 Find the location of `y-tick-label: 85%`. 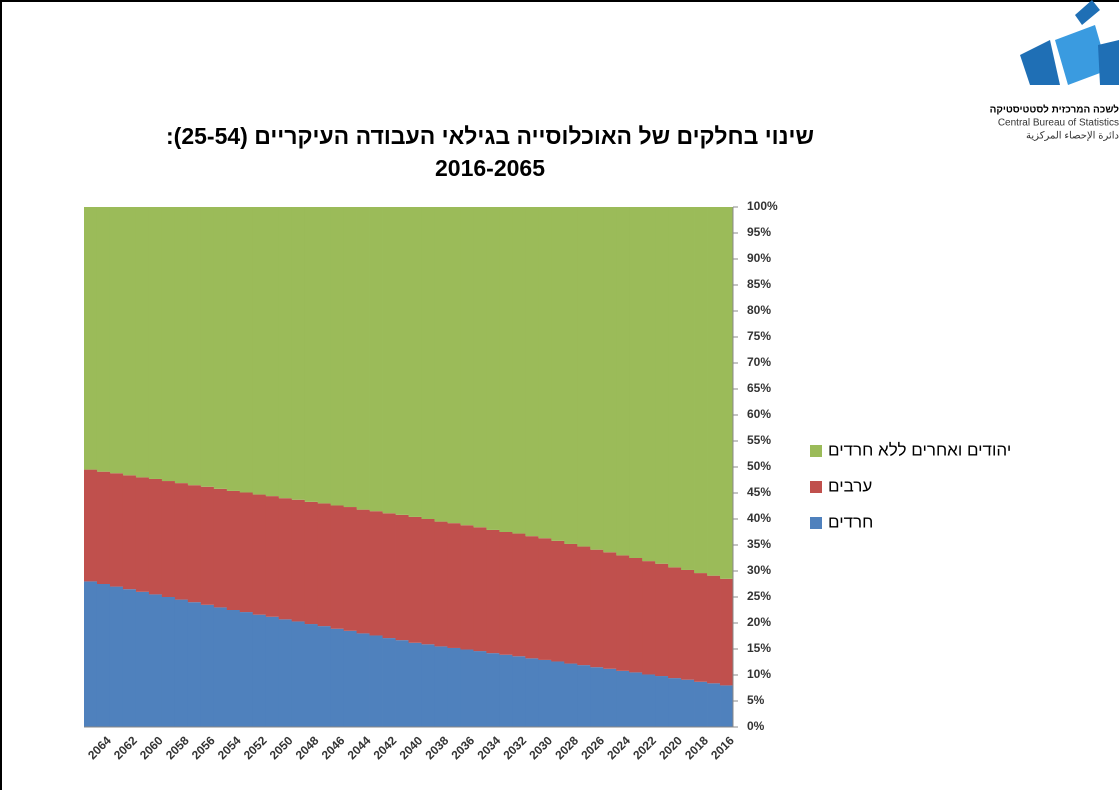

y-tick-label: 85% is located at coordinates (759, 284).